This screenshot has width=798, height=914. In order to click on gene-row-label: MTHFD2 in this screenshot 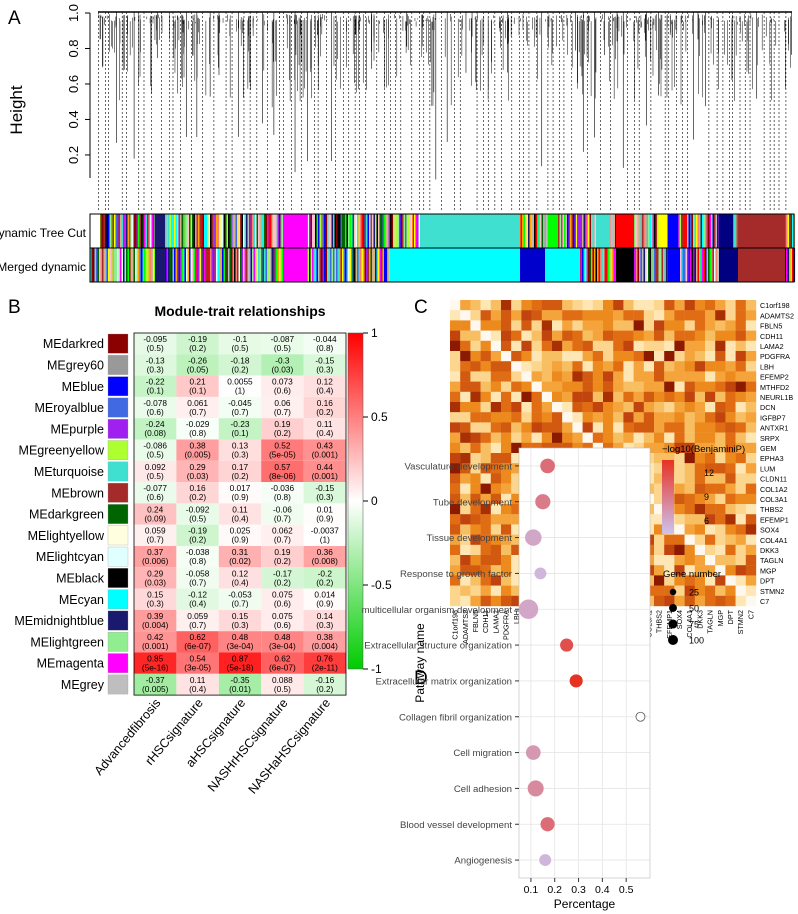, I will do `click(774, 387)`.